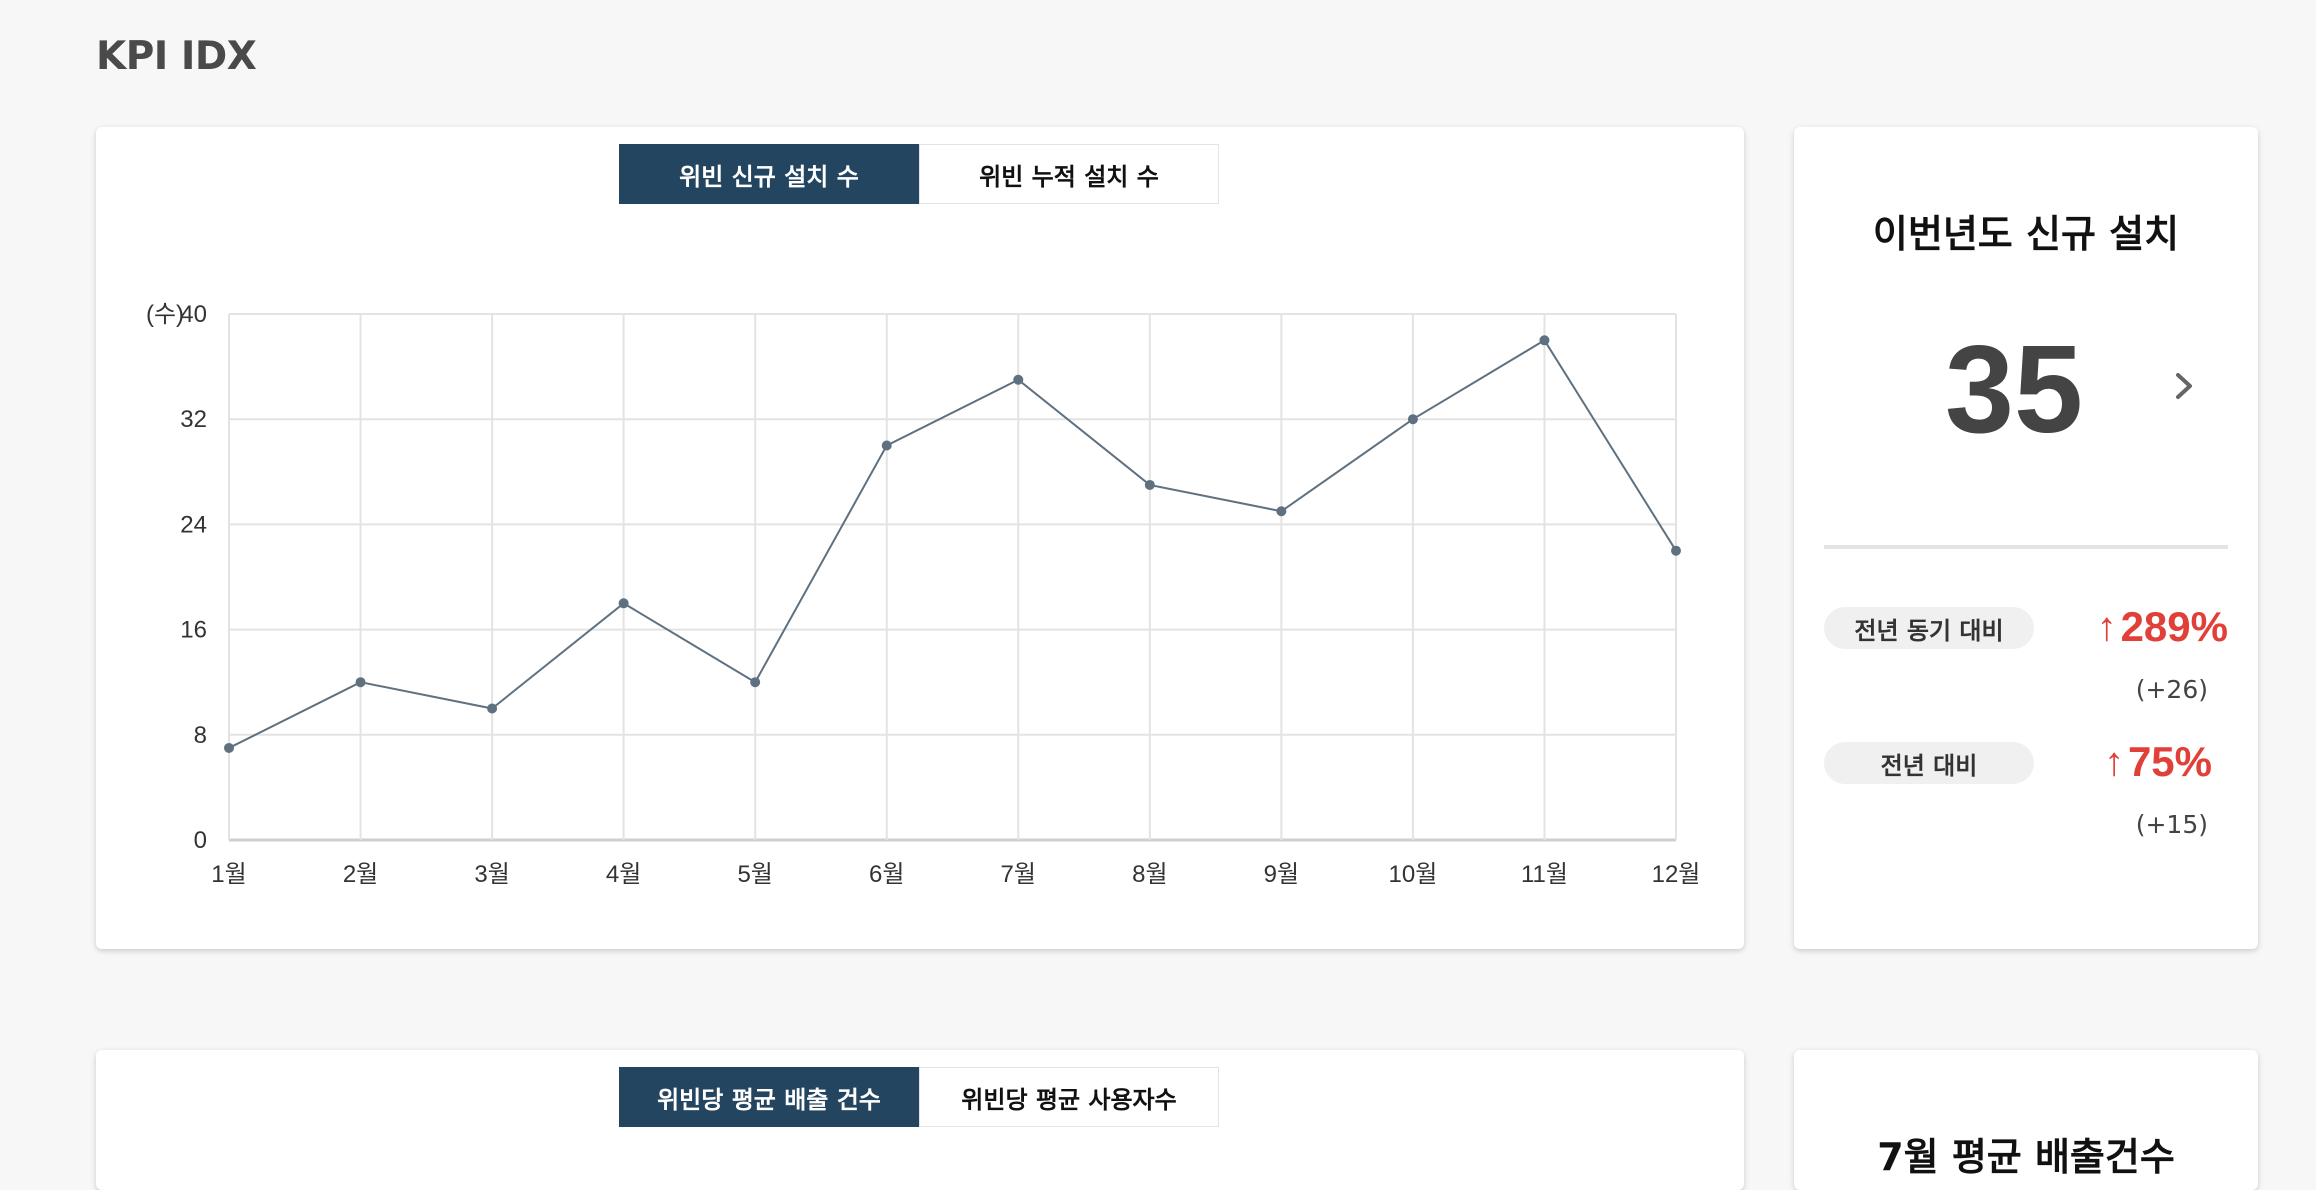 The image size is (2316, 1190). What do you see at coordinates (2174, 626) in the screenshot?
I see `compare-percent-value: 289%` at bounding box center [2174, 626].